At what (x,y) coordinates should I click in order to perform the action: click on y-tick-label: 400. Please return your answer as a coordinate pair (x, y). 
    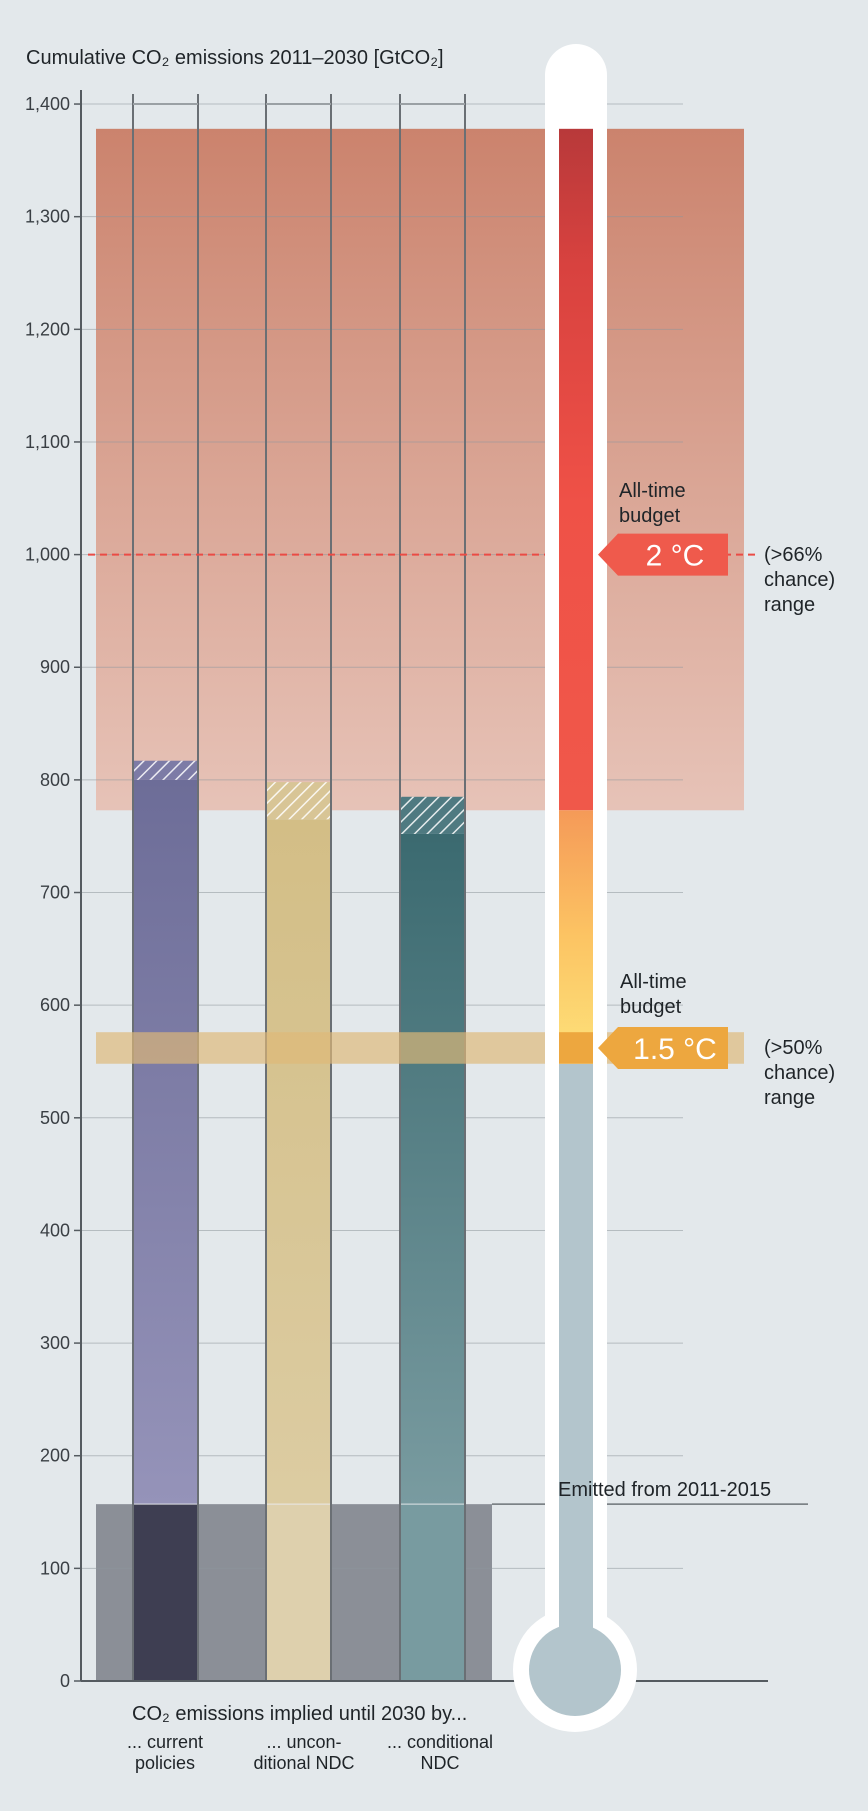
    Looking at the image, I should click on (55, 1230).